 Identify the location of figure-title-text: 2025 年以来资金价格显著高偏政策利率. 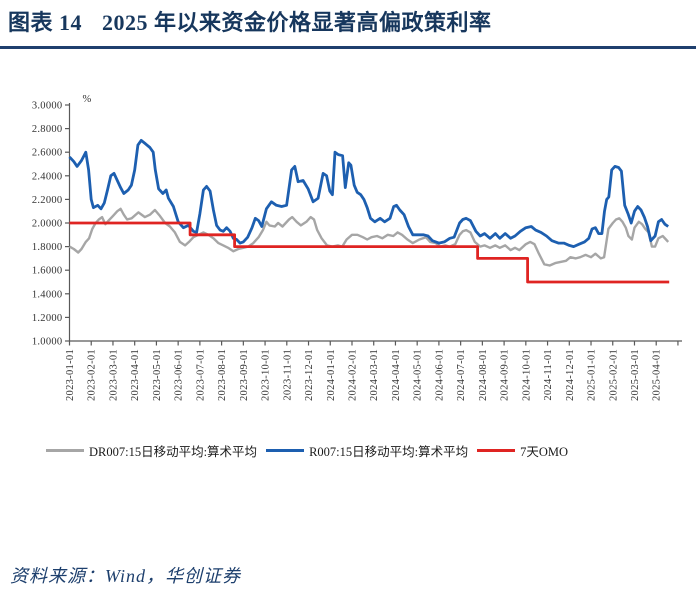
(297, 22).